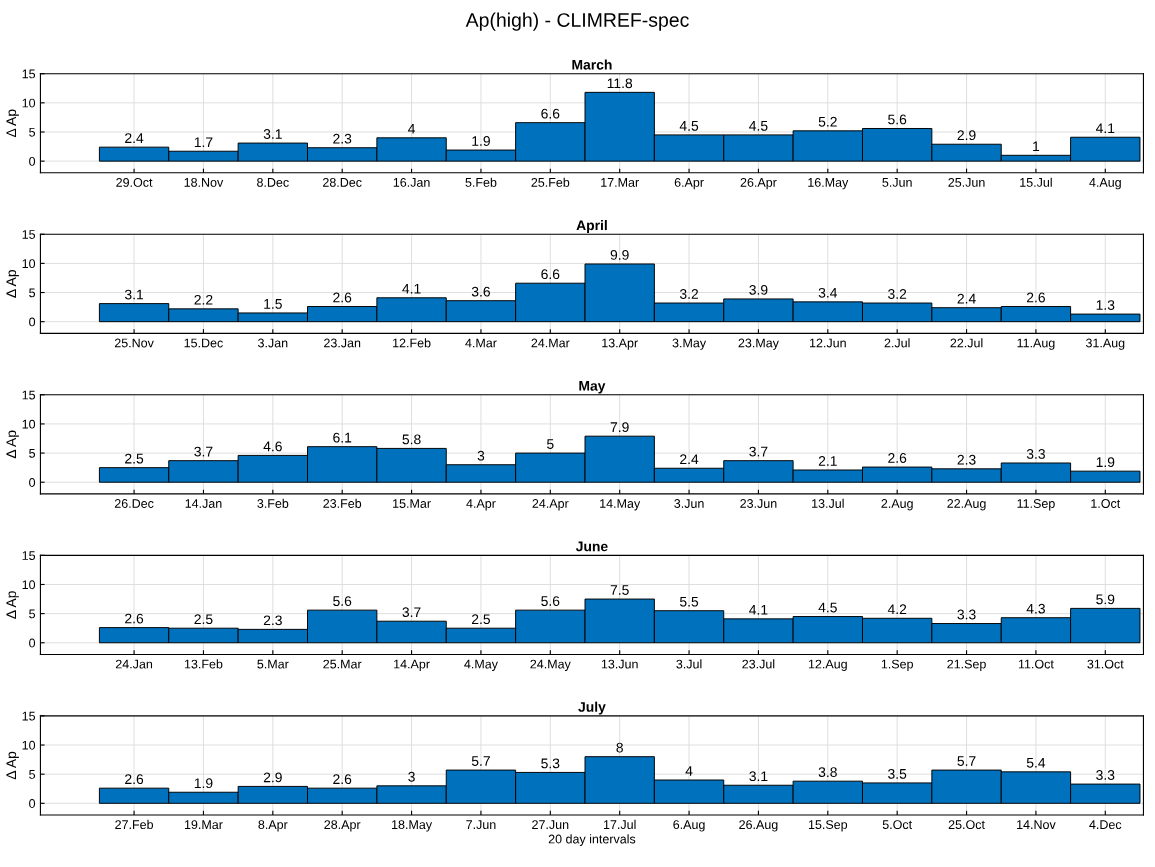  What do you see at coordinates (550, 825) in the screenshot?
I see `x-tick-label: 27.Jun` at bounding box center [550, 825].